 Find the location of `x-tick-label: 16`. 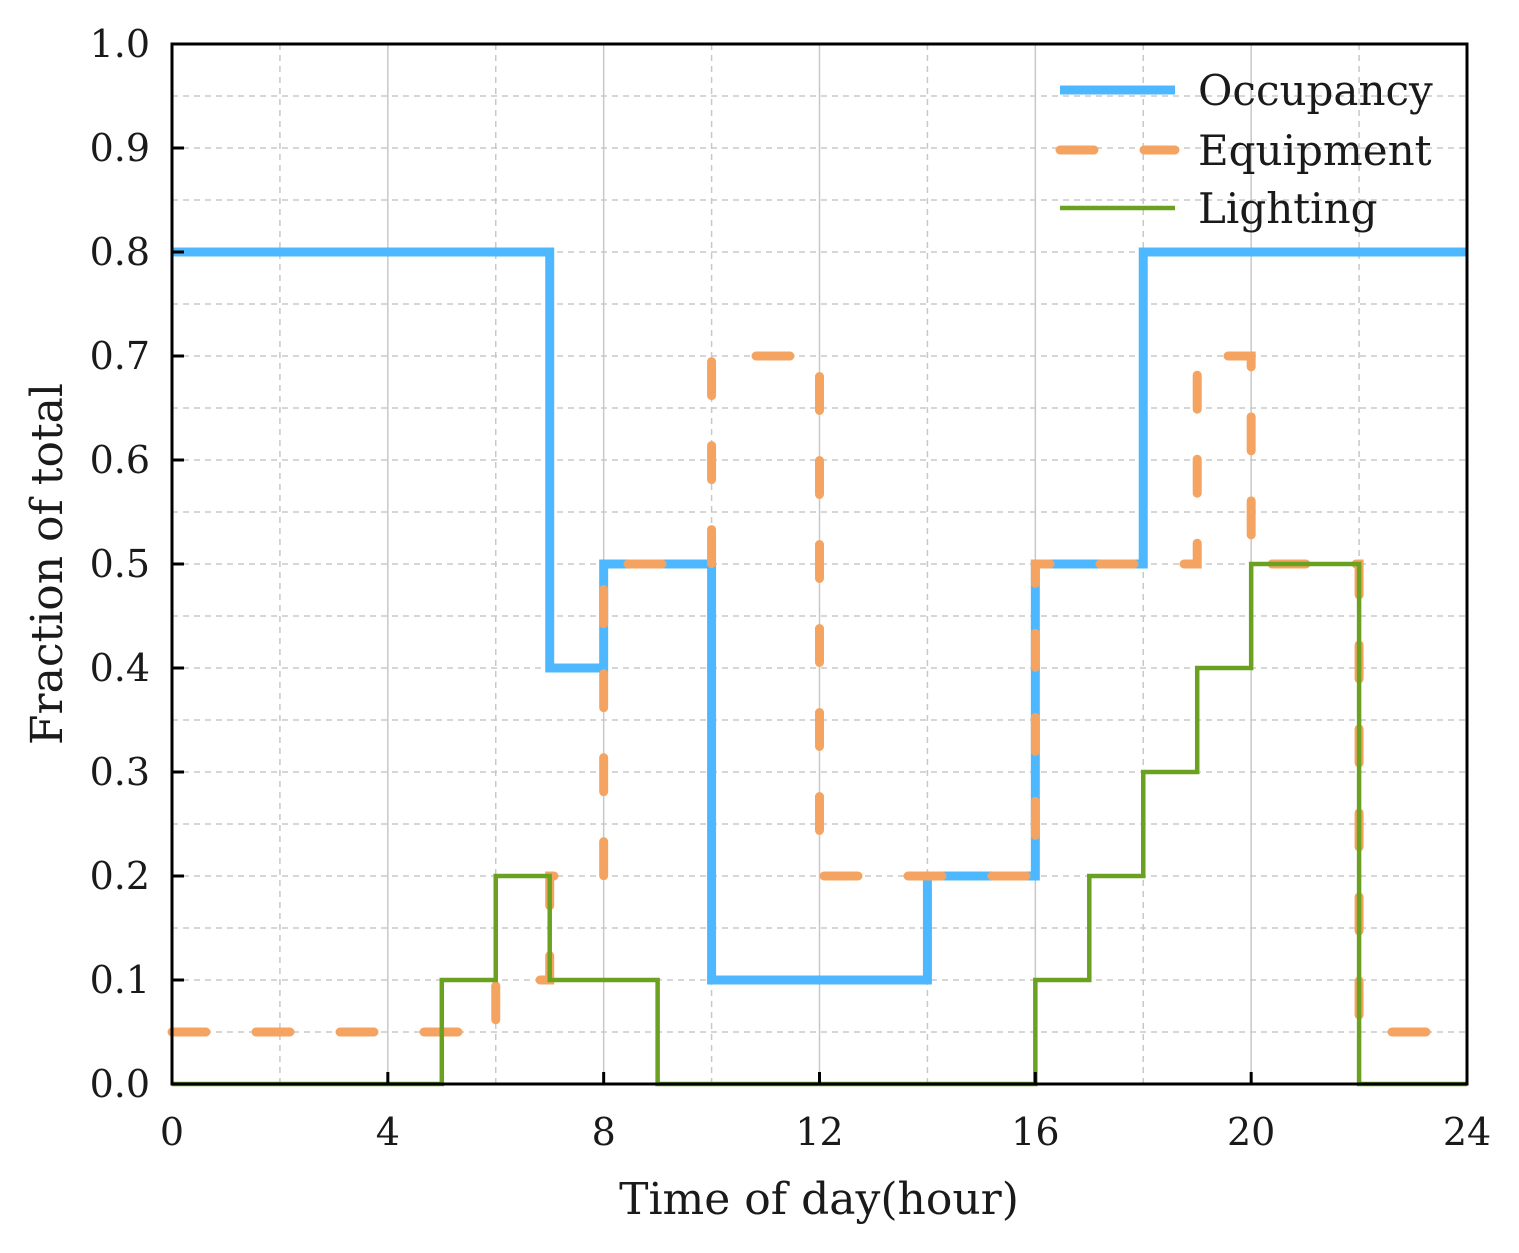

x-tick-label: 16 is located at coordinates (1035, 1132).